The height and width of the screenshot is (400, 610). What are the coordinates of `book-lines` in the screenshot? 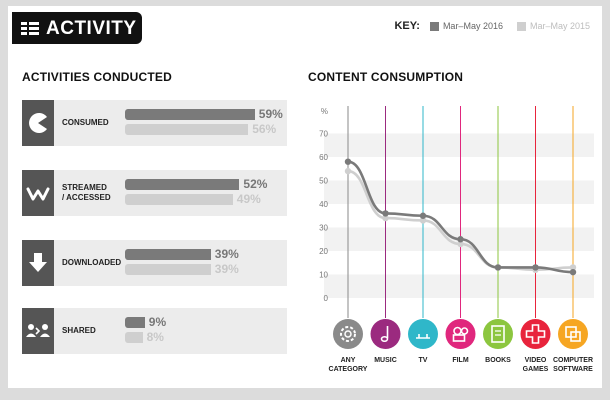 It's located at (498, 333).